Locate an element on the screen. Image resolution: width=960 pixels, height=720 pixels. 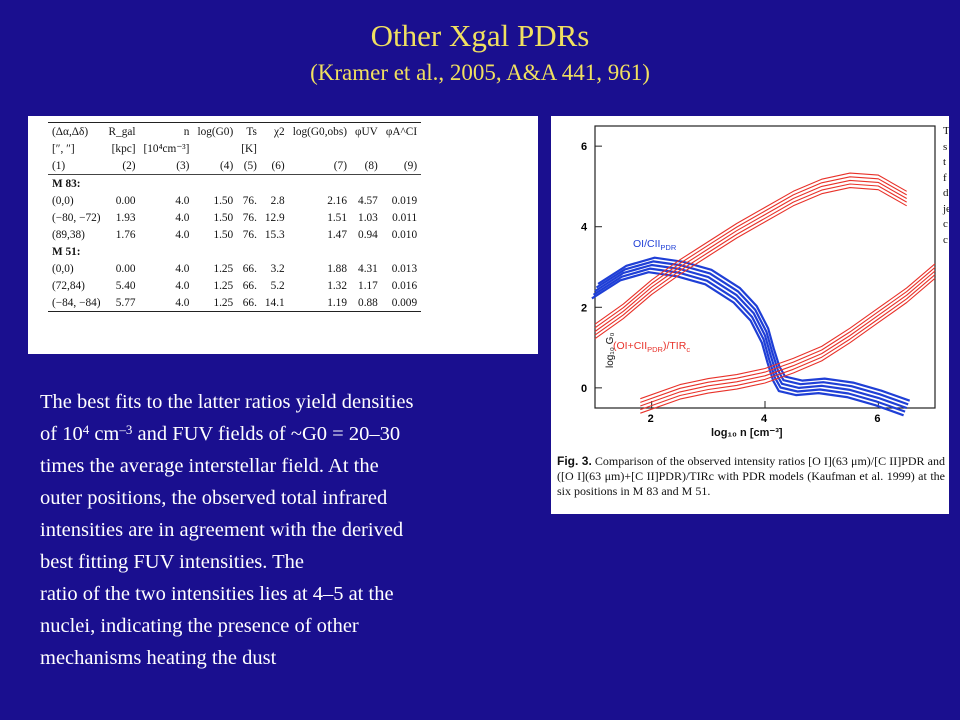
table-header-cell: log(G0) is located at coordinates (215, 131).